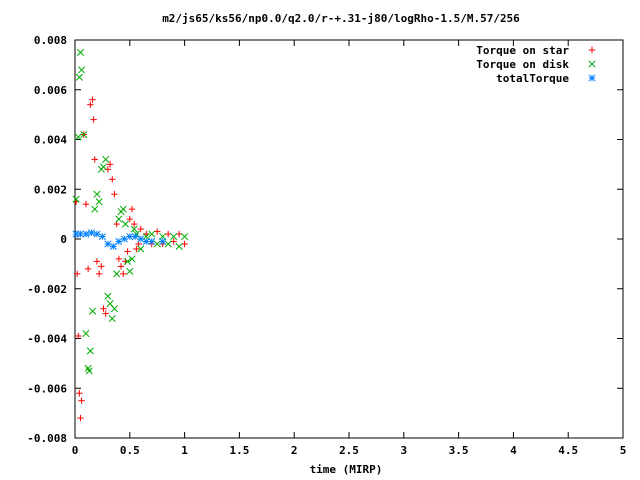 Image resolution: width=640 pixels, height=480 pixels. Describe the element at coordinates (294, 450) in the screenshot. I see `x-tick-label: 2` at that location.